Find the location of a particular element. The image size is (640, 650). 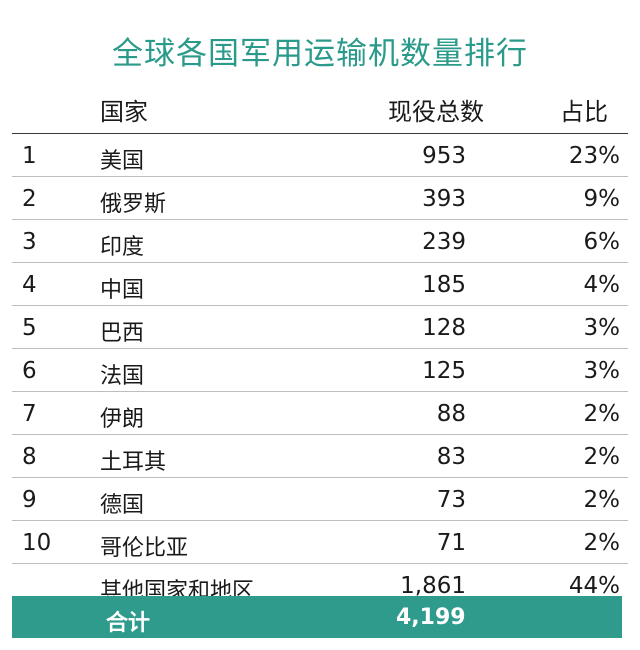

rank-cell: 6 is located at coordinates (29, 371).